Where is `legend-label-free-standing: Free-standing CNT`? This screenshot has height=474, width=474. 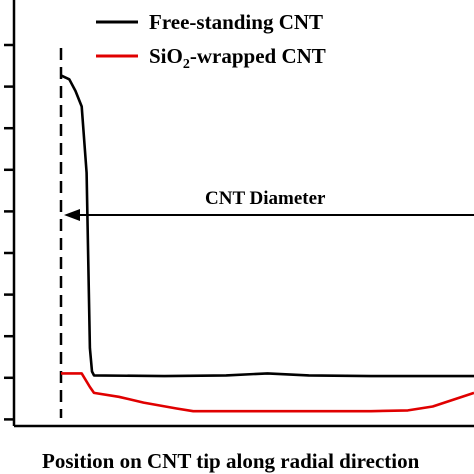
legend-label-free-standing: Free-standing CNT is located at coordinates (236, 22).